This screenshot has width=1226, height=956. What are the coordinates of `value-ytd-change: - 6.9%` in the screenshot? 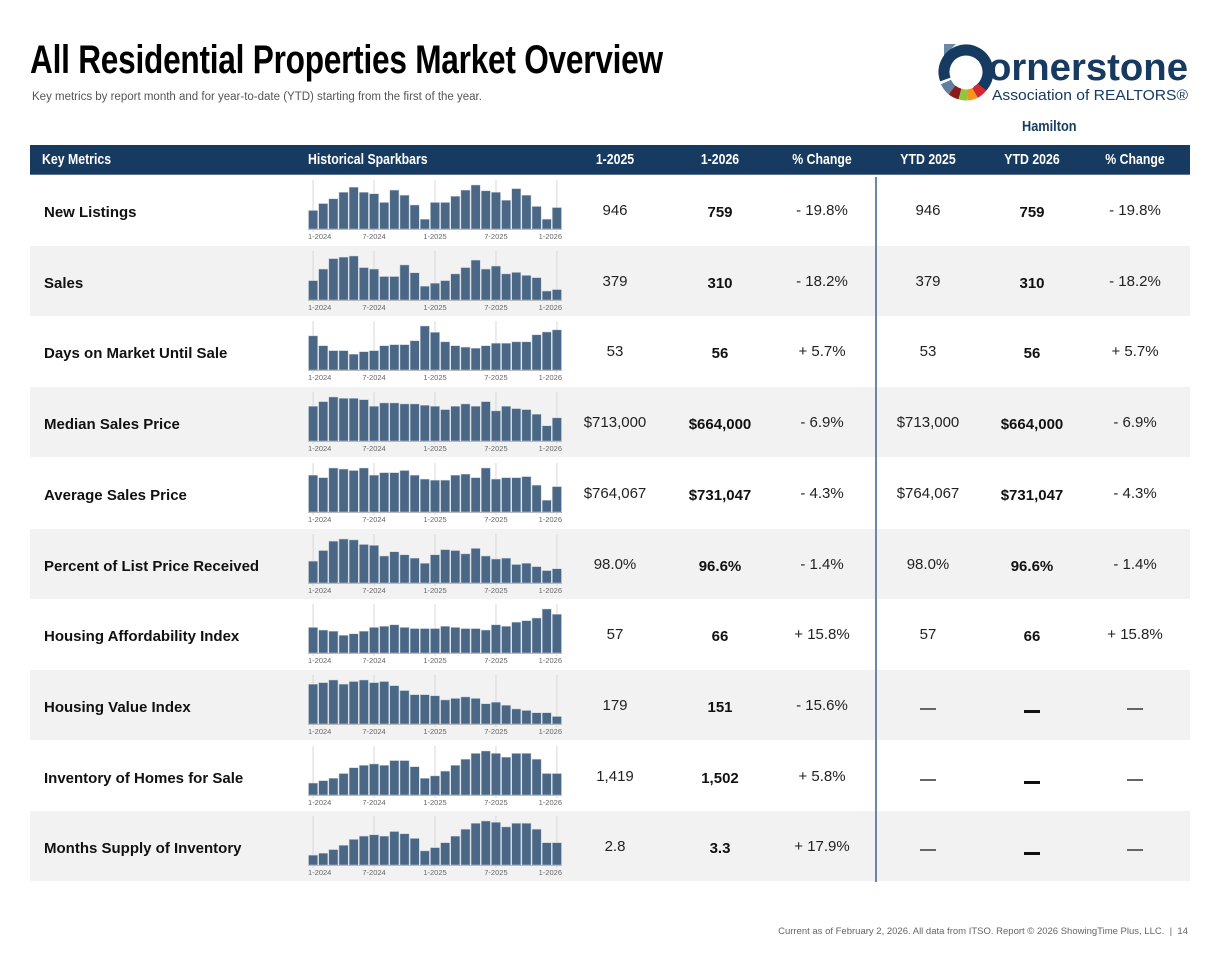 It's located at (1135, 423).